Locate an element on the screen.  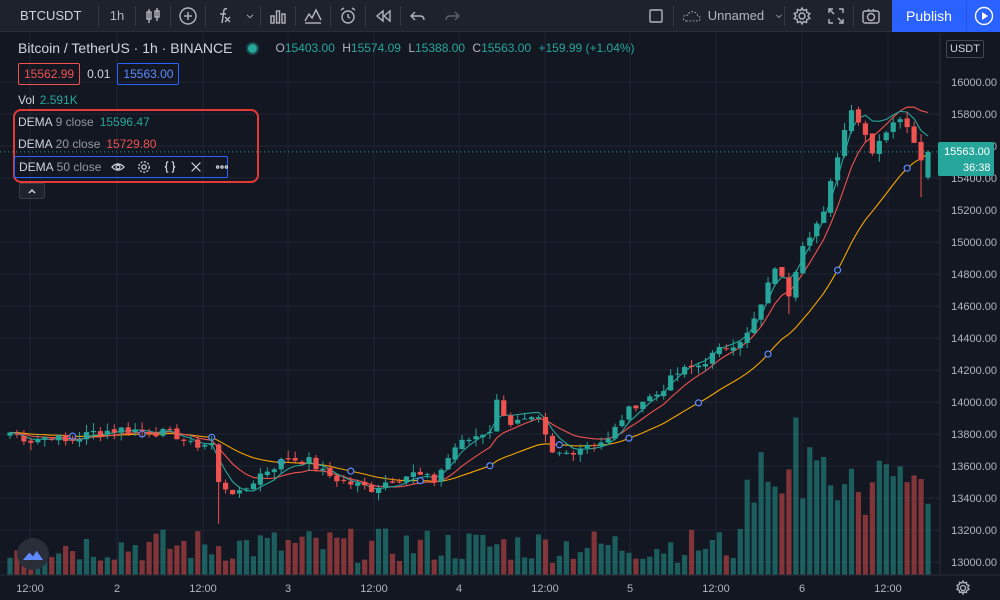
buy-price-button: 15563.00 is located at coordinates (148, 74).